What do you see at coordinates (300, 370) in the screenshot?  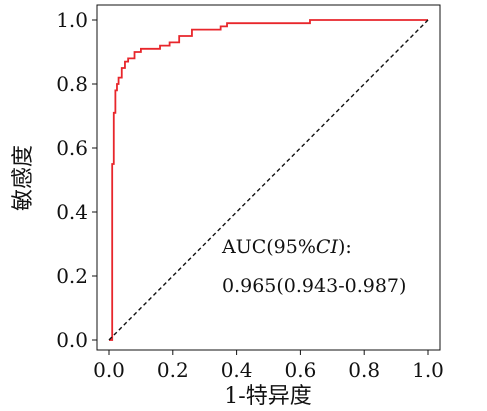 I see `x-tick-label: 0.6` at bounding box center [300, 370].